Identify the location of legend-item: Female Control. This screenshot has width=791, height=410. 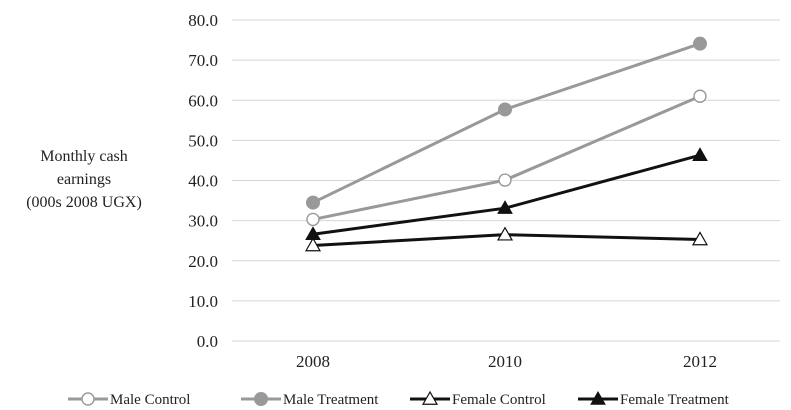
(478, 399).